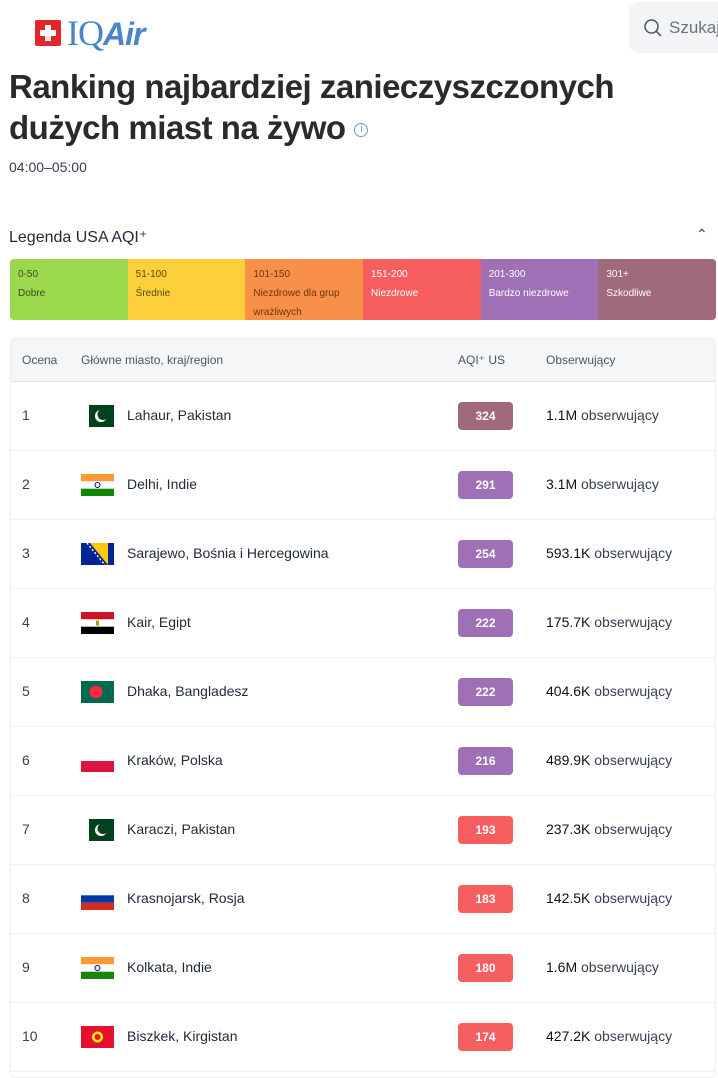 The image size is (718, 1078). I want to click on legend-range: 0-50, so click(28, 274).